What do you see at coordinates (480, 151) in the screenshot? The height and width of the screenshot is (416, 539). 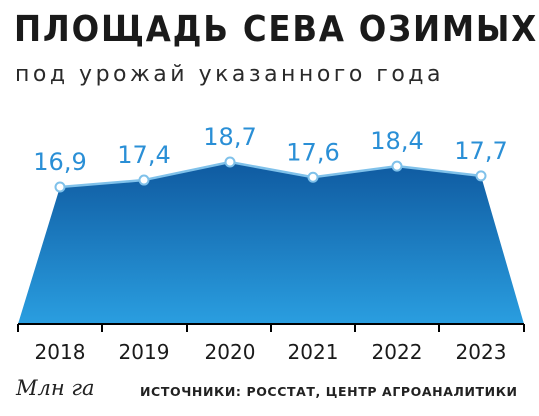 I see `data-label: 17,7` at bounding box center [480, 151].